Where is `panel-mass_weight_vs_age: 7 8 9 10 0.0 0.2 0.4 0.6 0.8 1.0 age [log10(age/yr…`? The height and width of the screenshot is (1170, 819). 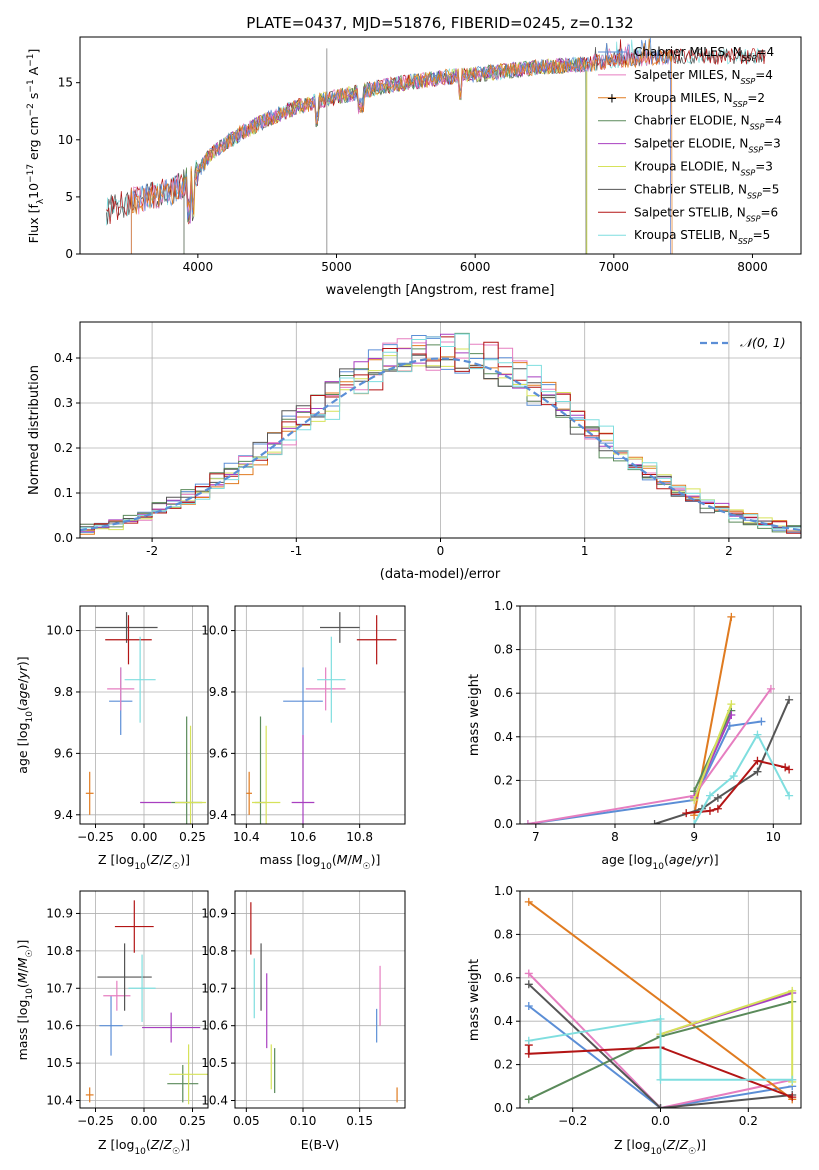 panel-mass_weight_vs_age: 7 8 9 10 0.0 0.2 0.4 0.6 0.8 1.0 age [log10(age/yr… is located at coordinates (634, 735).